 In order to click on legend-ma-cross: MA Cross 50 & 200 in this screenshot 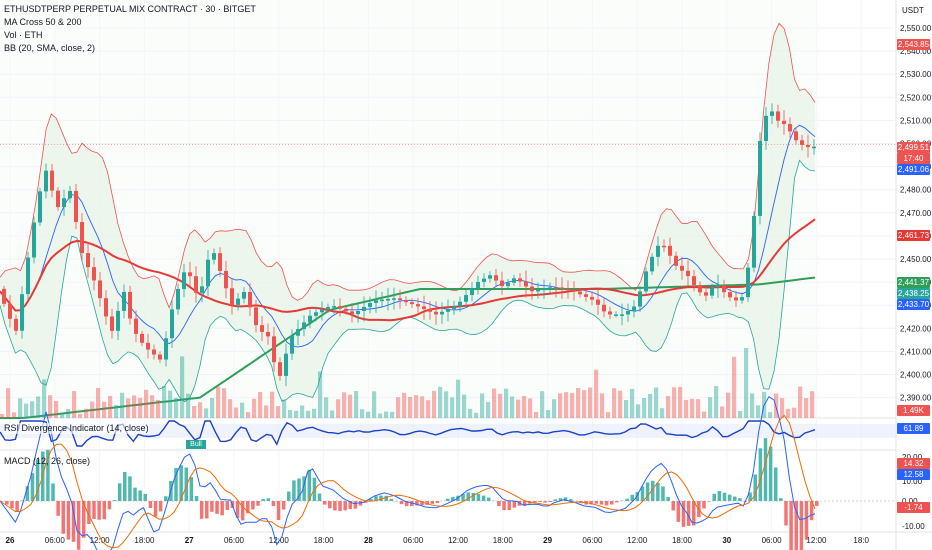, I will do `click(43, 22)`.